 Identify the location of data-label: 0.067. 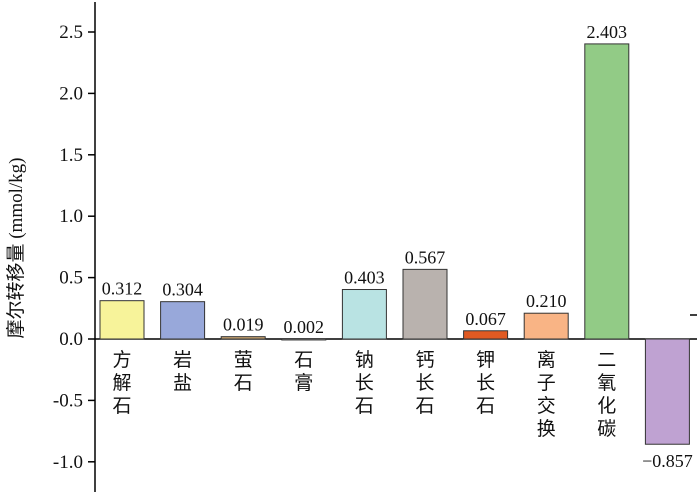
(485, 319).